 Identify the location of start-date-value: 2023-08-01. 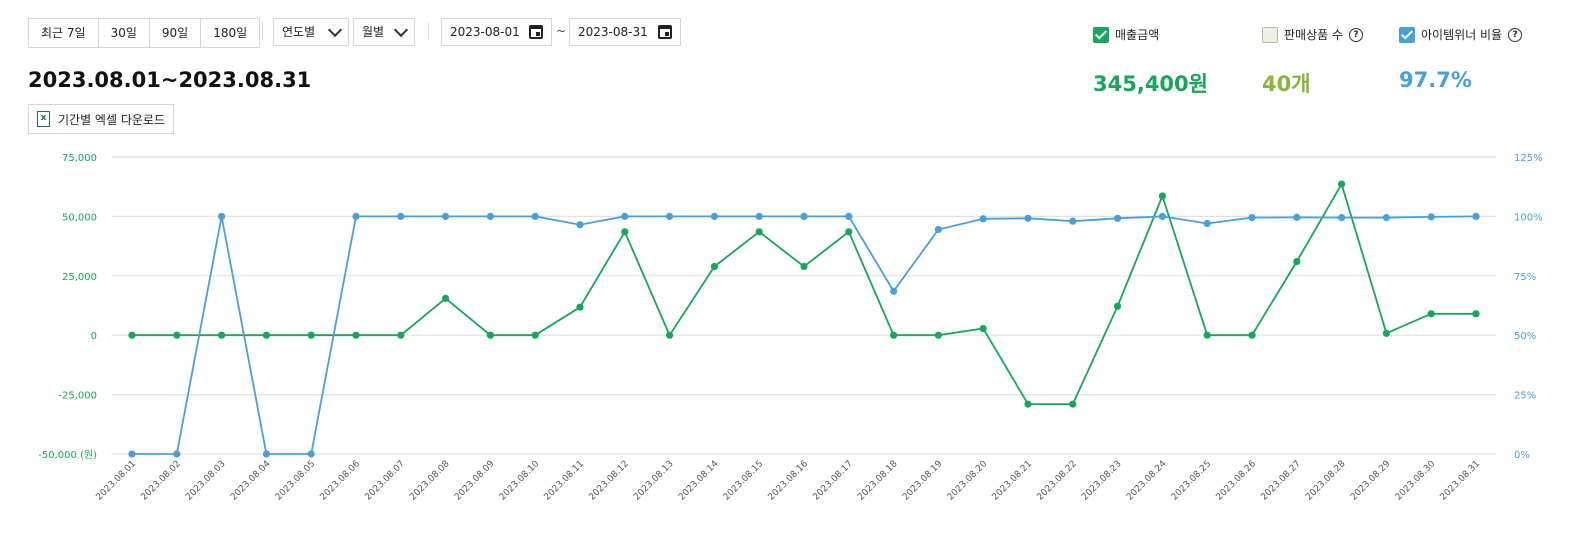
(485, 32).